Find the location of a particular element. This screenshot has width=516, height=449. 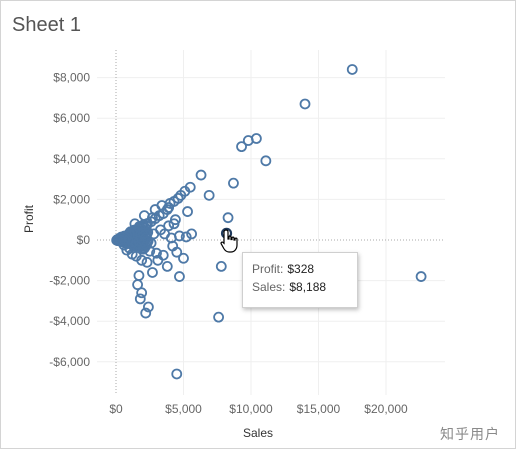

y-tick-label: -$6,000 is located at coordinates (69, 362).